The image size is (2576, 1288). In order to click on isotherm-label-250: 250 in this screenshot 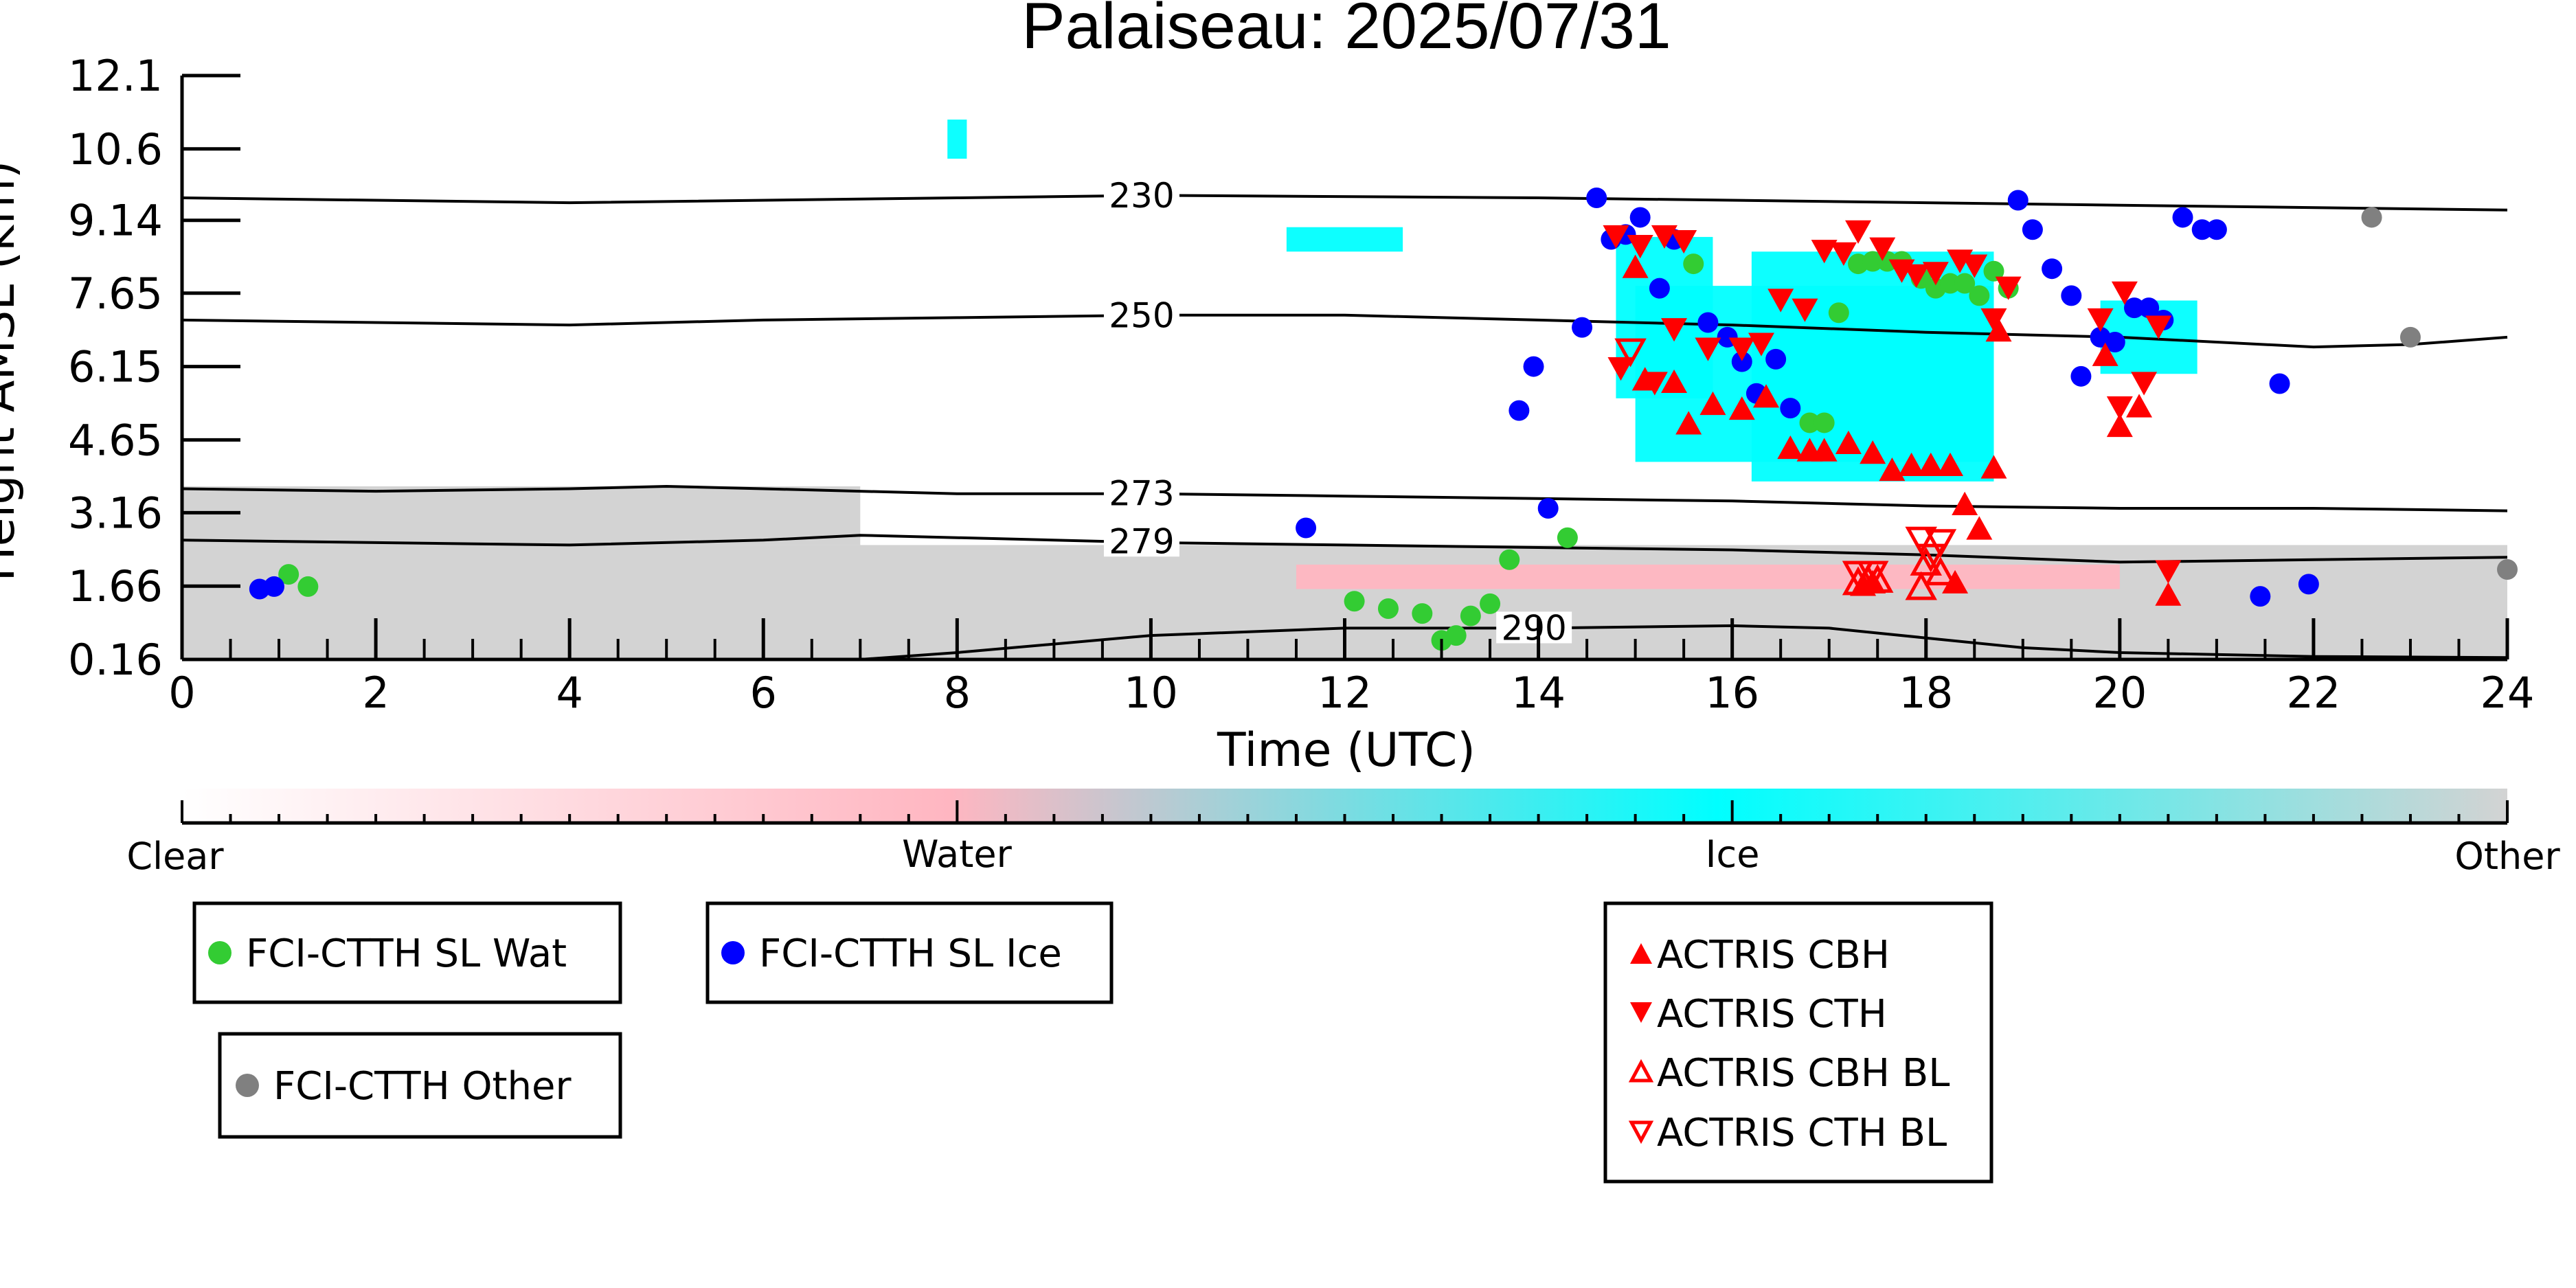, I will do `click(1141, 316)`.